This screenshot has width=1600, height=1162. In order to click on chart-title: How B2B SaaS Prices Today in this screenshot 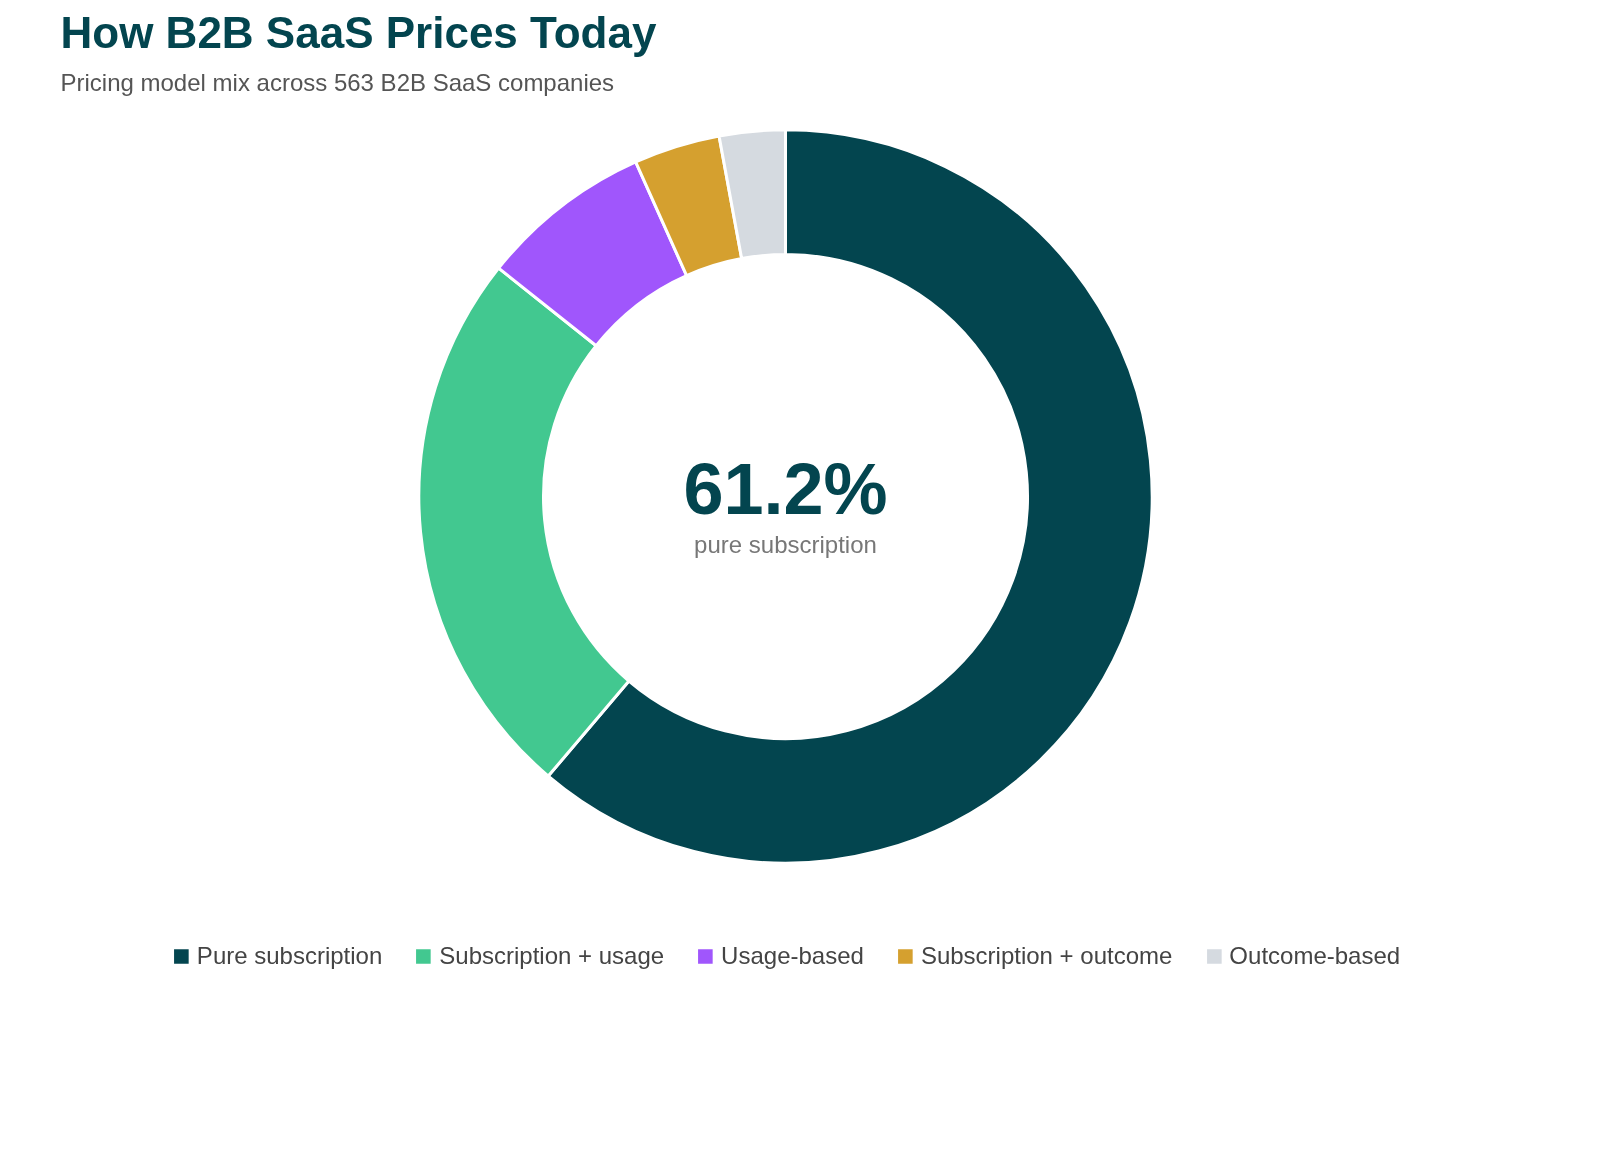, I will do `click(358, 32)`.